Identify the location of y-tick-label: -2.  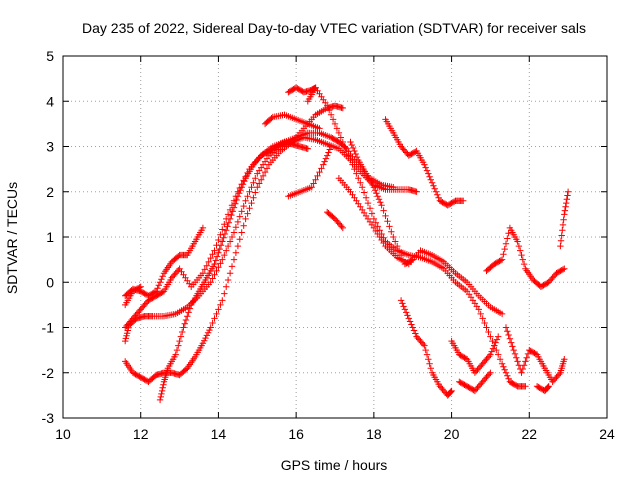
(48, 373).